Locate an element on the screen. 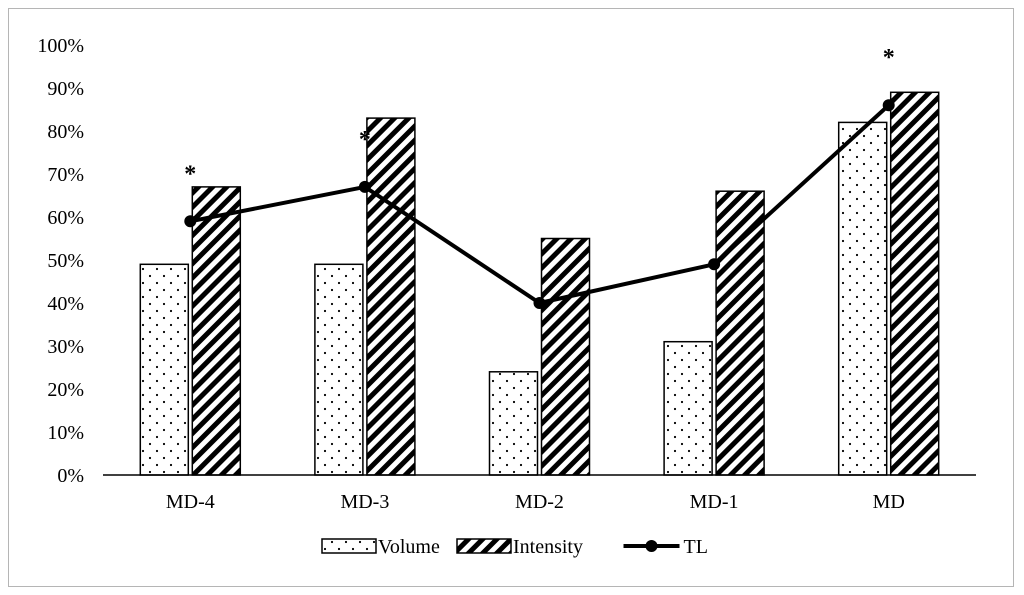 The image size is (1024, 595). y-tick-label: 0% is located at coordinates (70, 476).